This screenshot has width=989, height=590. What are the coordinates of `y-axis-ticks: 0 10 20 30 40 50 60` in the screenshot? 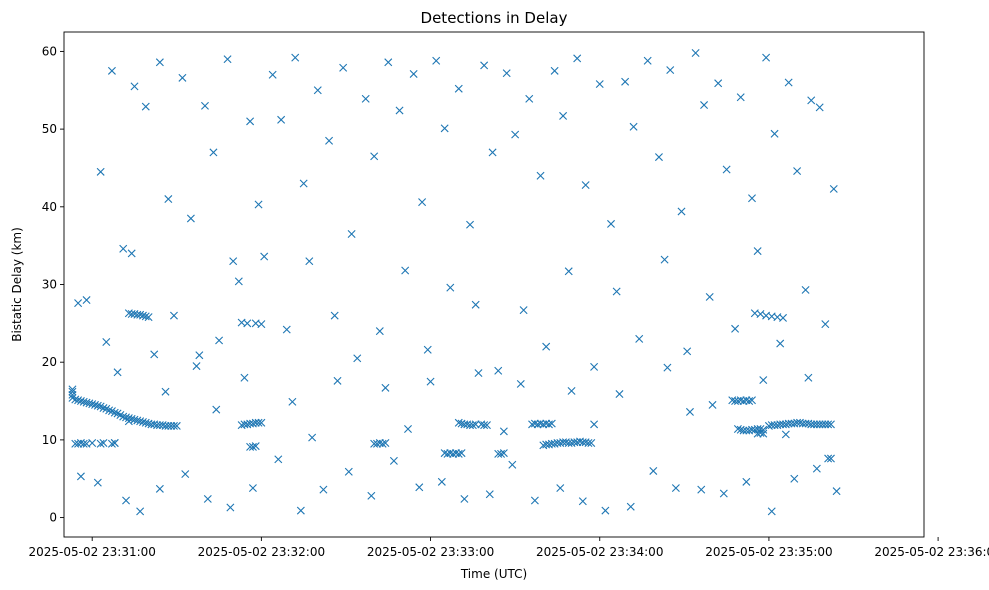 It's located at (53, 284).